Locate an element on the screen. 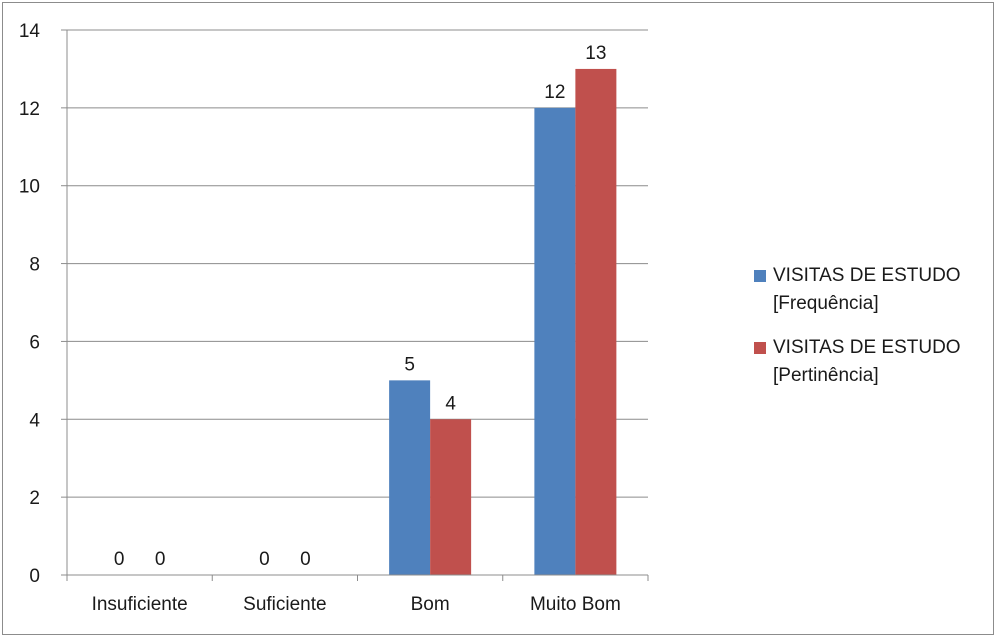 The width and height of the screenshot is (998, 639). y-tick-label: 12 is located at coordinates (29, 109).